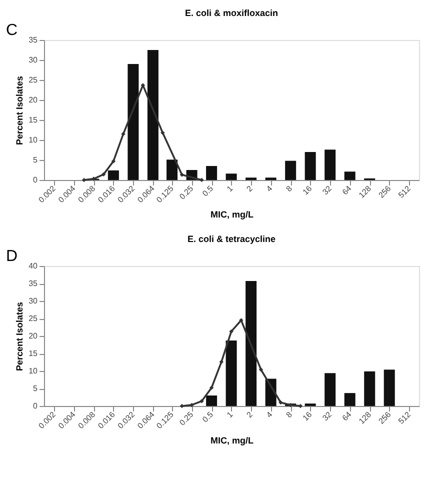 Image resolution: width=443 pixels, height=501 pixels. I want to click on text: C, so click(12, 30).